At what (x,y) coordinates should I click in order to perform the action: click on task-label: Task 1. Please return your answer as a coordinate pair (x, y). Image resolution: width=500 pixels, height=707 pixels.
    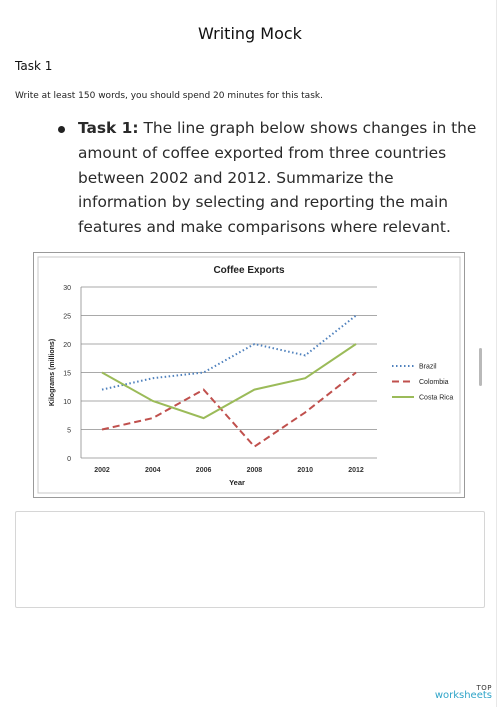
    Looking at the image, I should click on (34, 66).